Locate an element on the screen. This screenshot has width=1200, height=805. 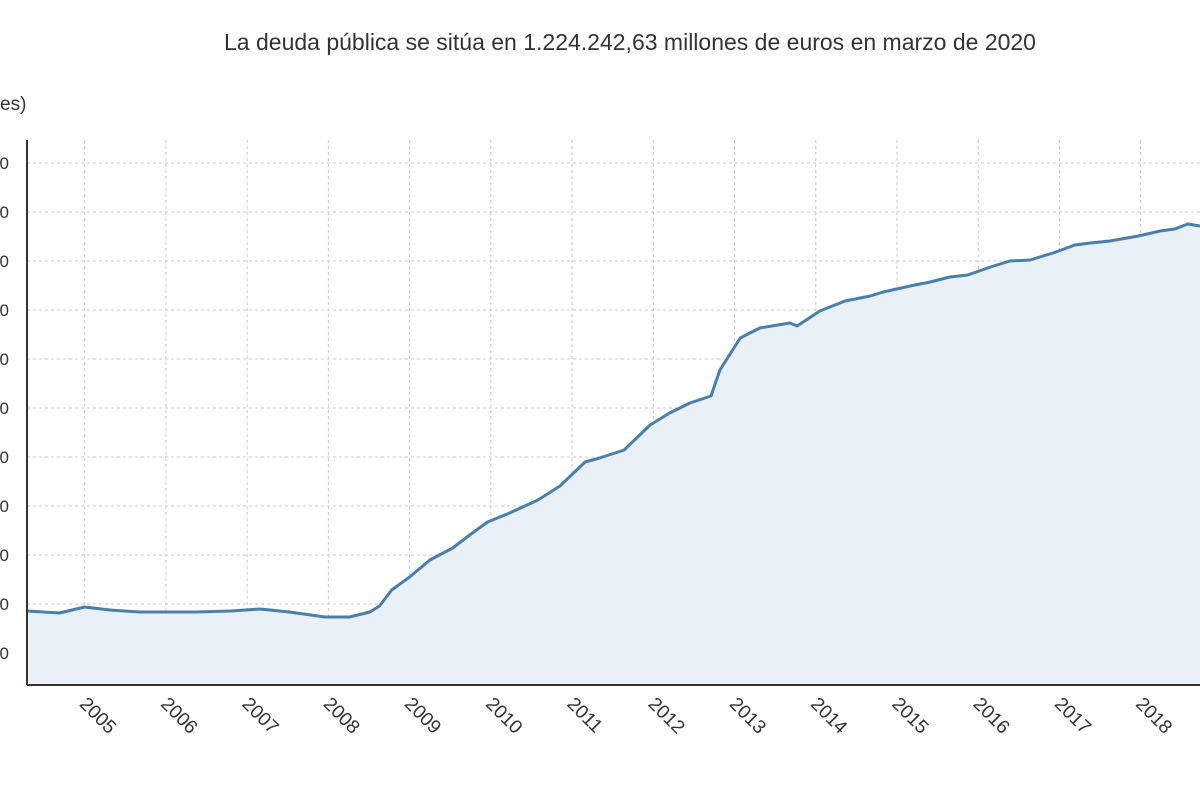
y-tick-label: 600.000 is located at coordinates (4, 506).